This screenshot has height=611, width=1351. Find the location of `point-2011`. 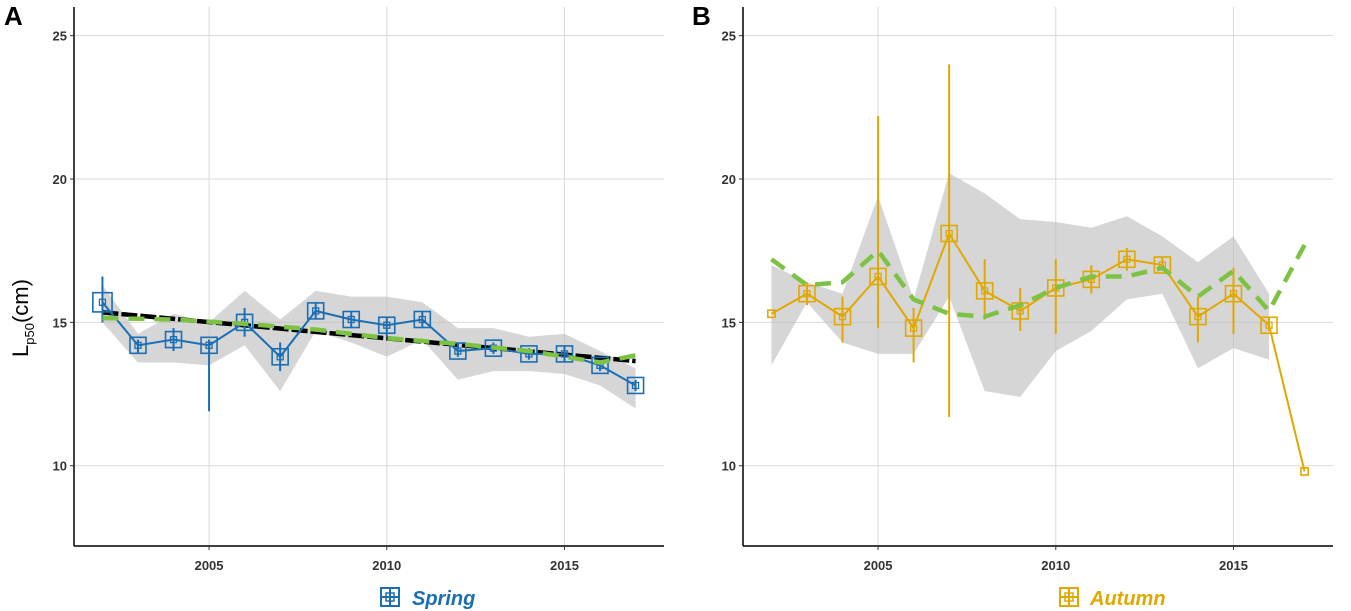

point-2011 is located at coordinates (422, 319).